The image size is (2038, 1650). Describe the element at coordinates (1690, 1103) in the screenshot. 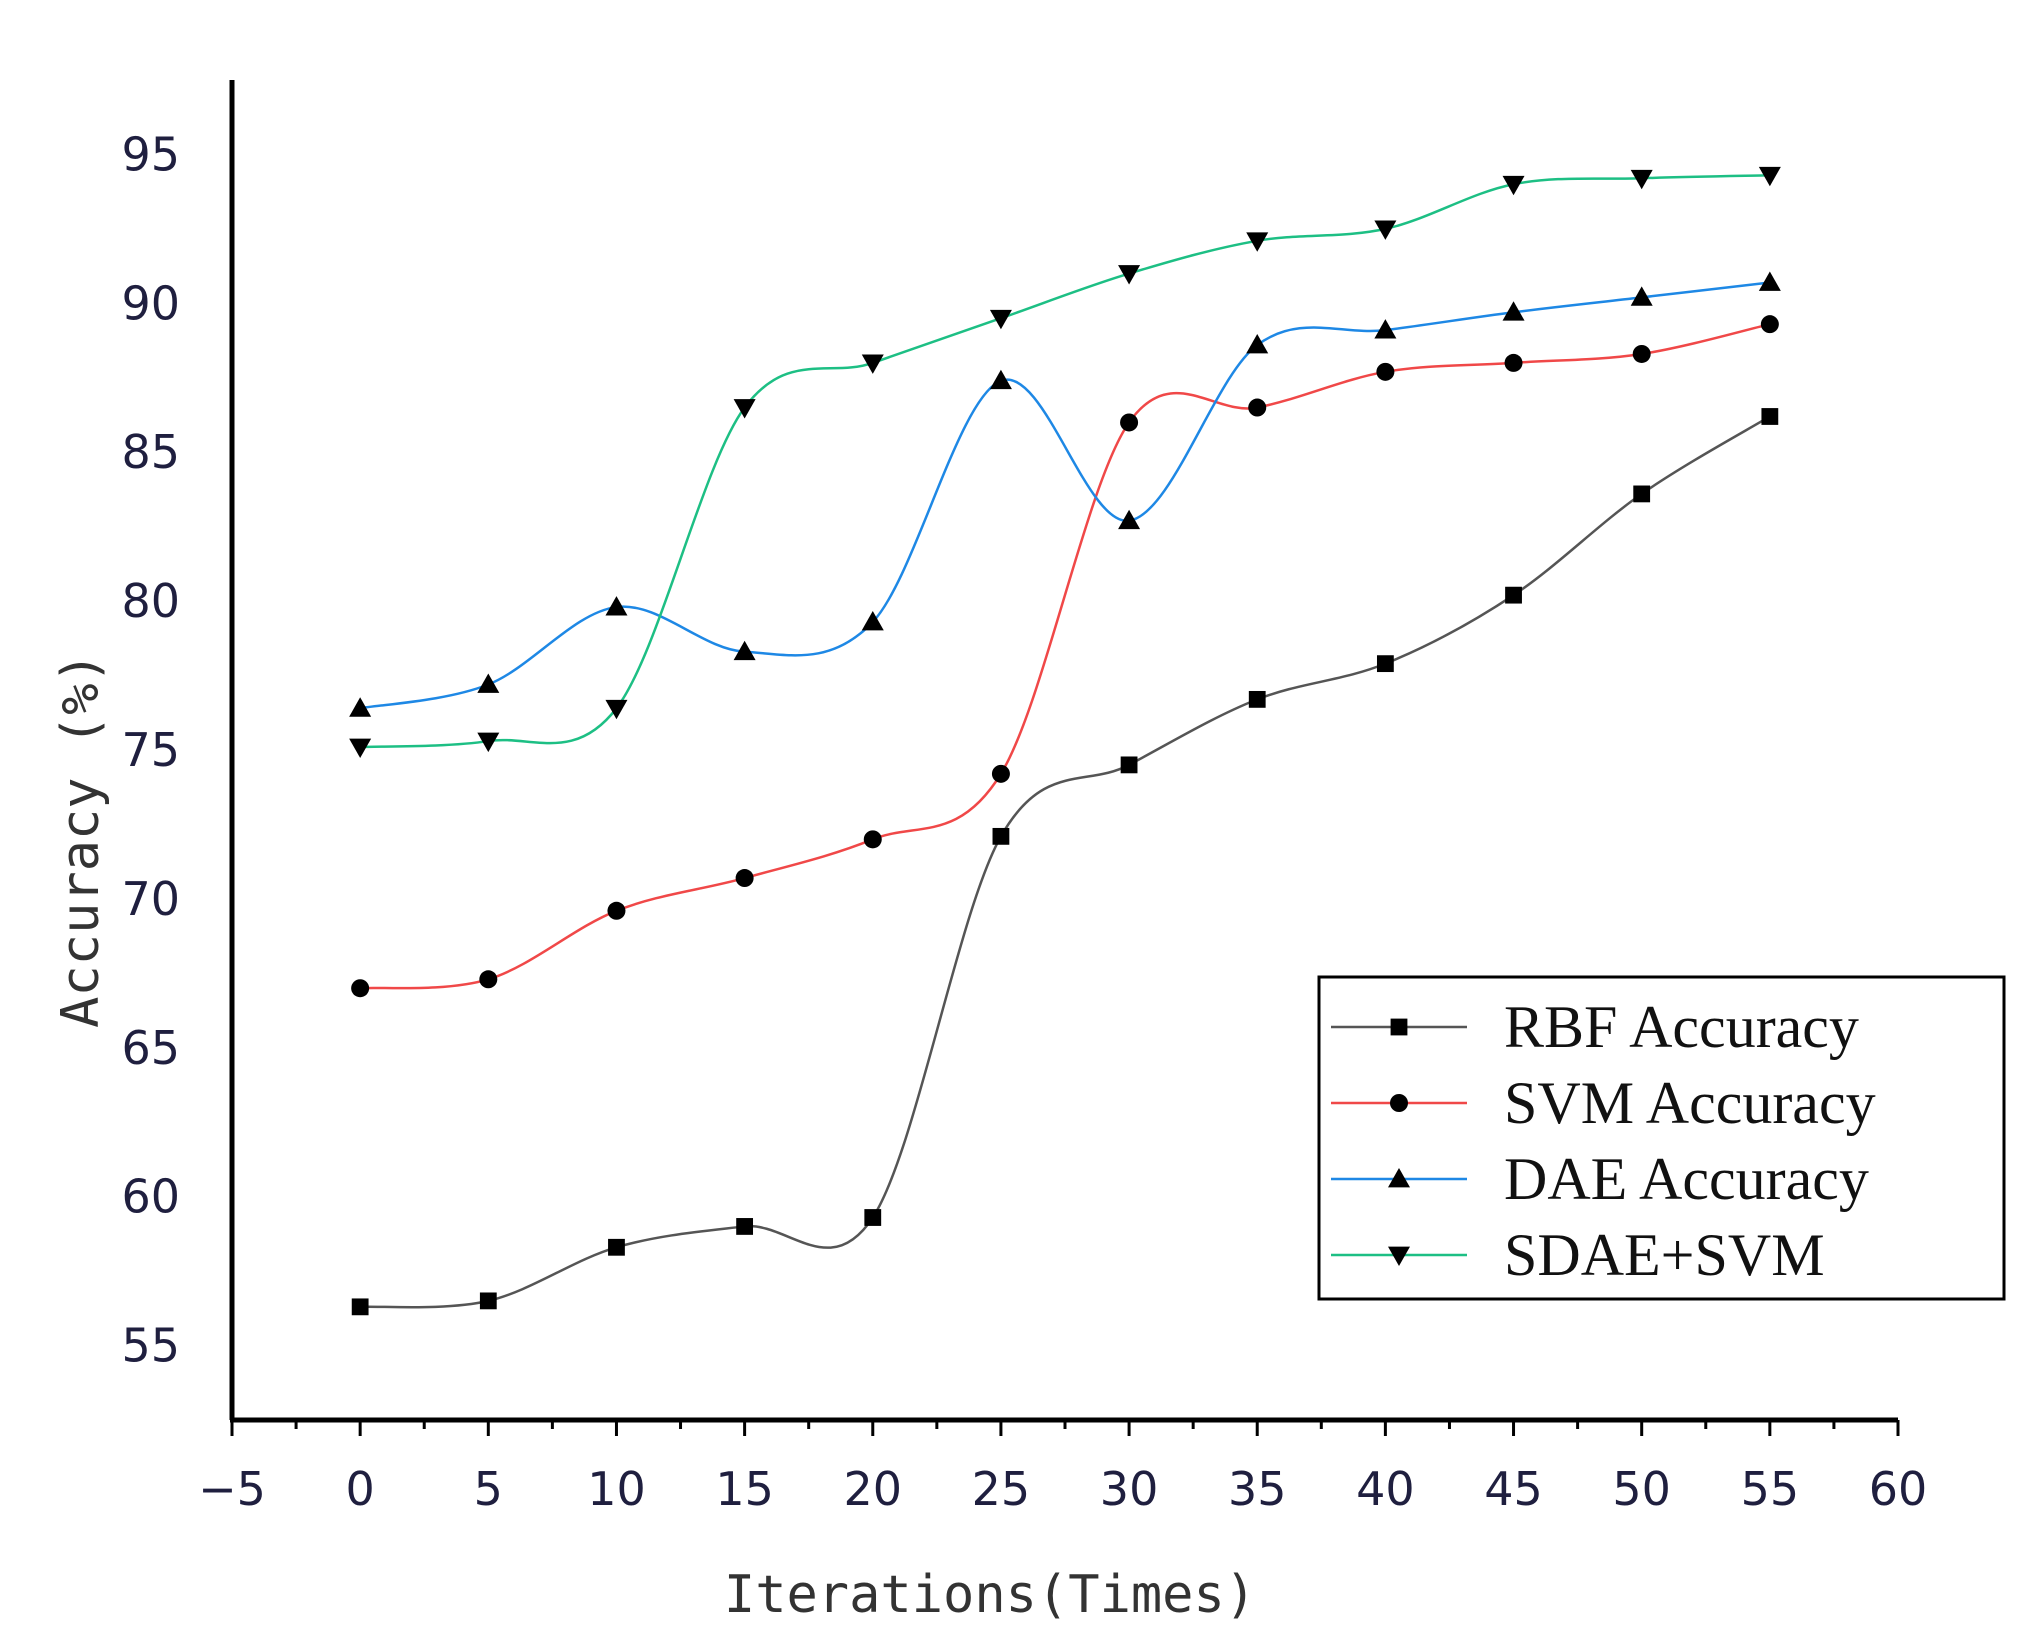

I see `legend-label: SVM Accuracy` at that location.